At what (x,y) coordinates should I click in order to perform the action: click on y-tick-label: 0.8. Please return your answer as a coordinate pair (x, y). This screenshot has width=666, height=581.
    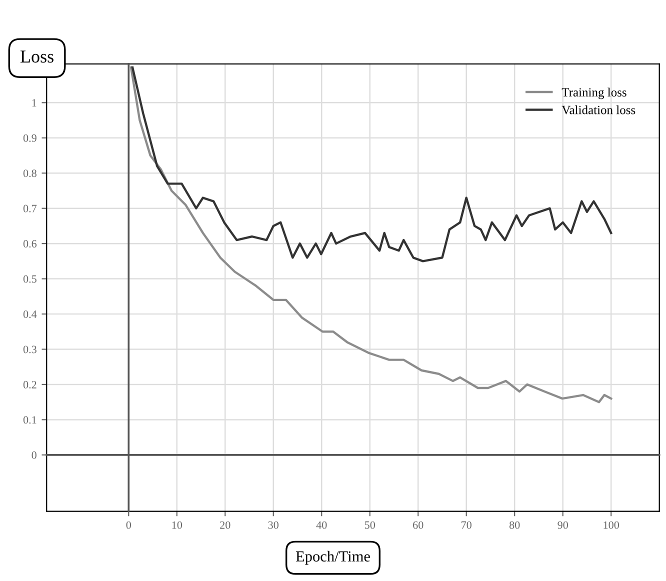
    Looking at the image, I should click on (29, 174).